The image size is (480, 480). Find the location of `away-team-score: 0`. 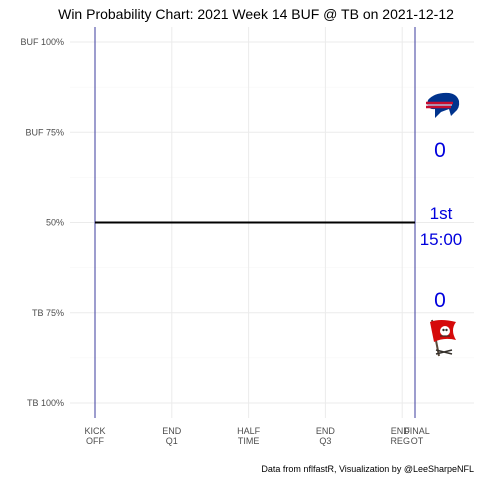

away-team-score: 0 is located at coordinates (440, 150).